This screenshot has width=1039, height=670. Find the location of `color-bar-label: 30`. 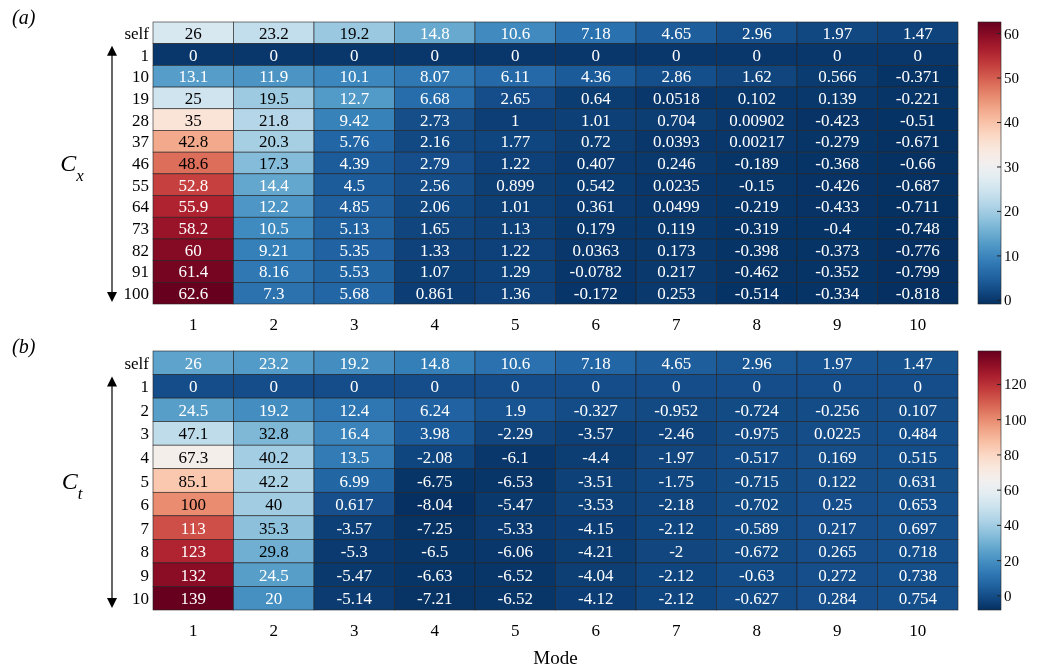

color-bar-label: 30 is located at coordinates (1011, 166).